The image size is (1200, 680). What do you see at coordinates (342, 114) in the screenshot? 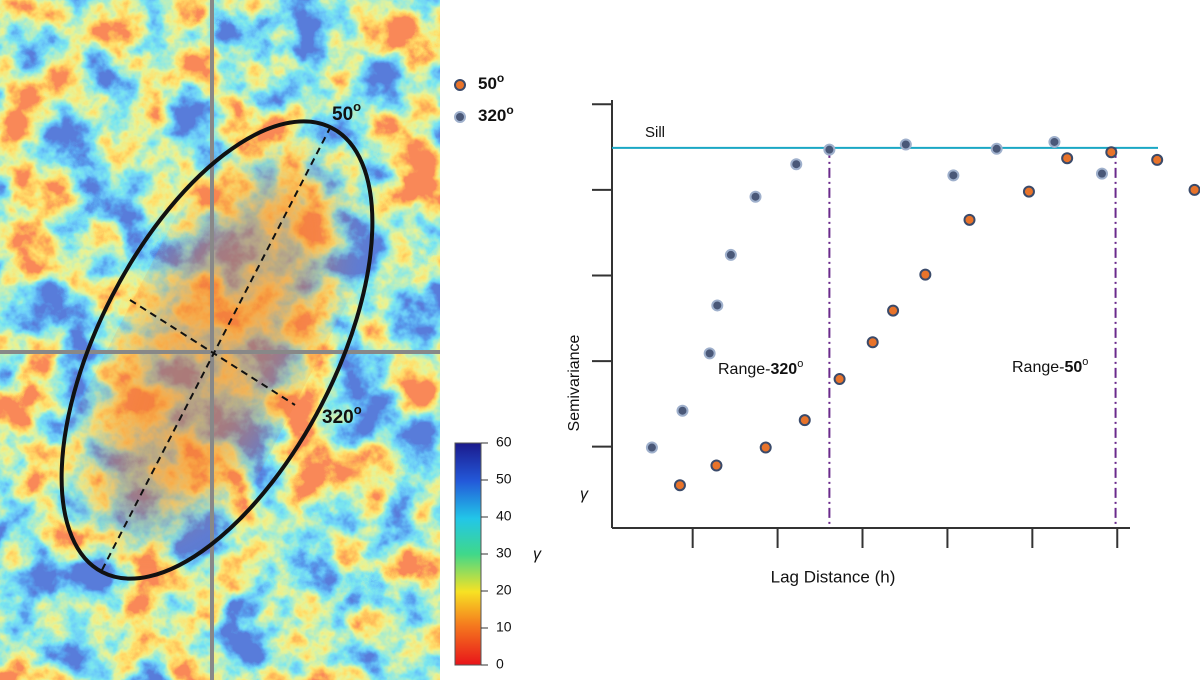
I see `angle-value: 50` at bounding box center [342, 114].